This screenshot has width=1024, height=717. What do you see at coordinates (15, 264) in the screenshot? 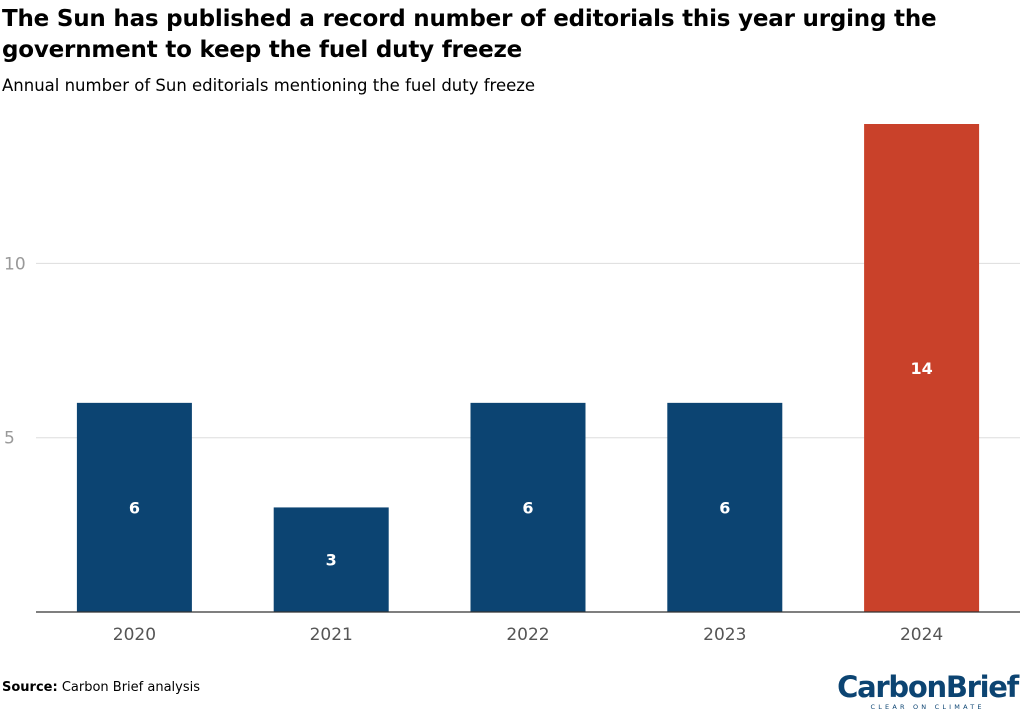
I see `y-tick-label-10: 10` at bounding box center [15, 264].